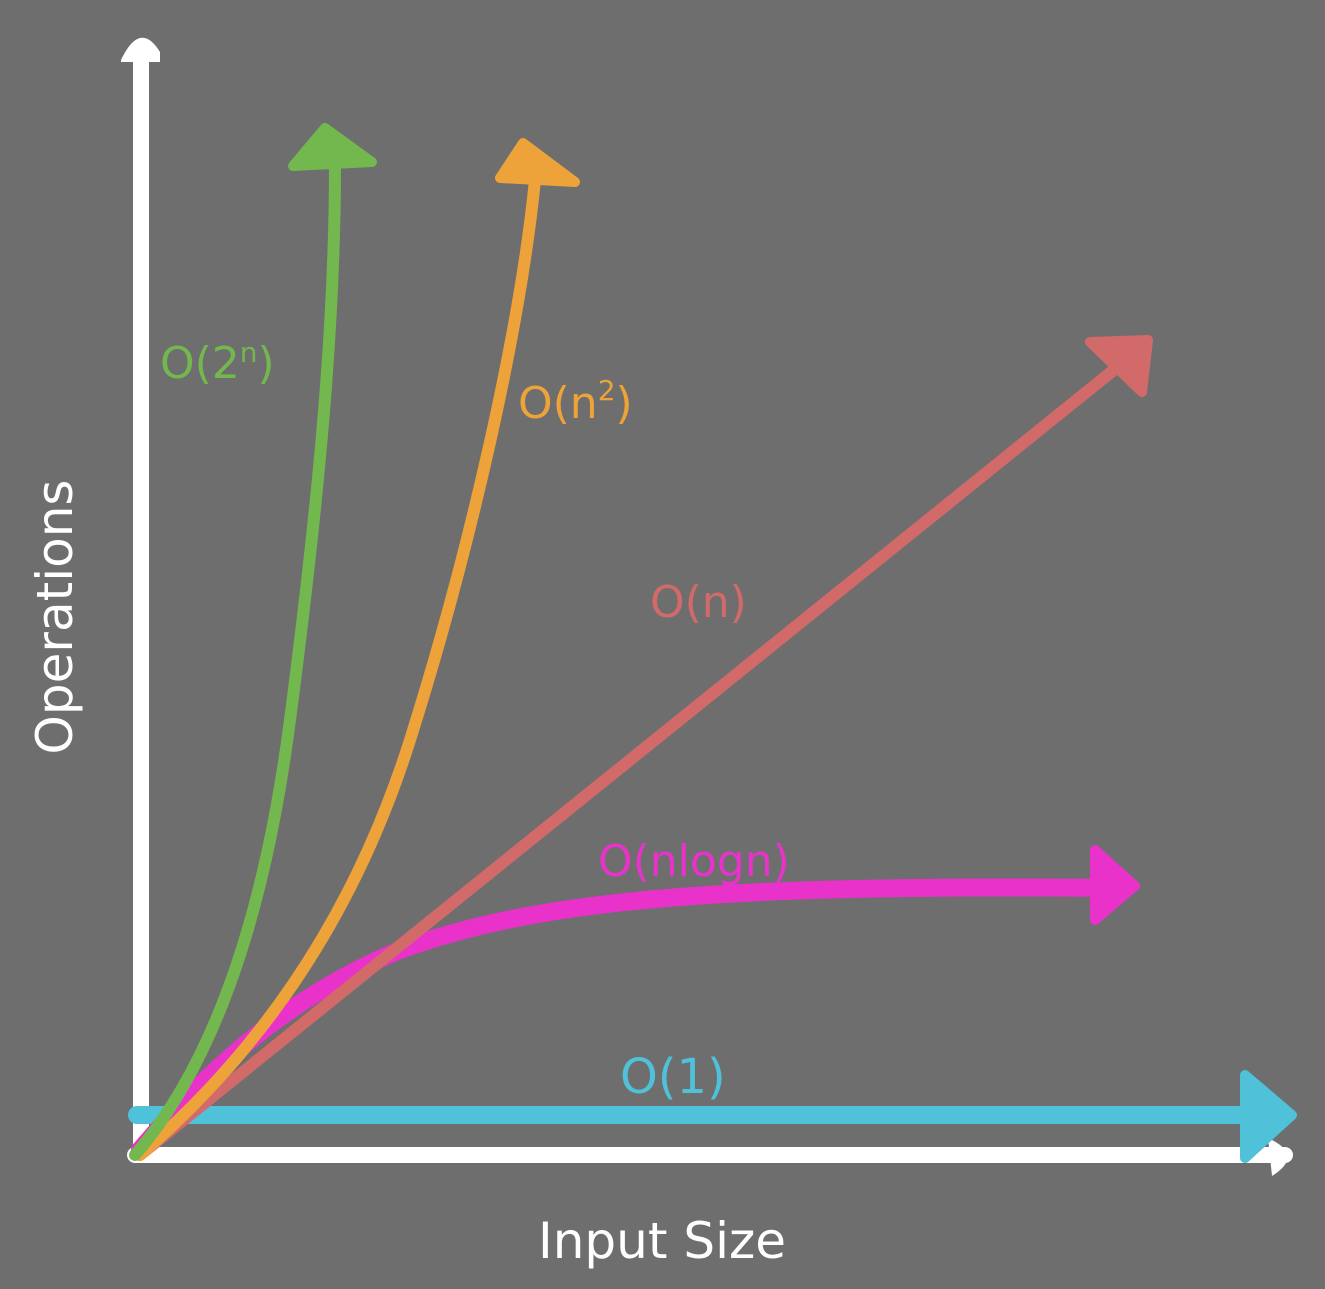  Describe the element at coordinates (140, 49) in the screenshot. I see `y-axis-arrowhead-icon` at that location.